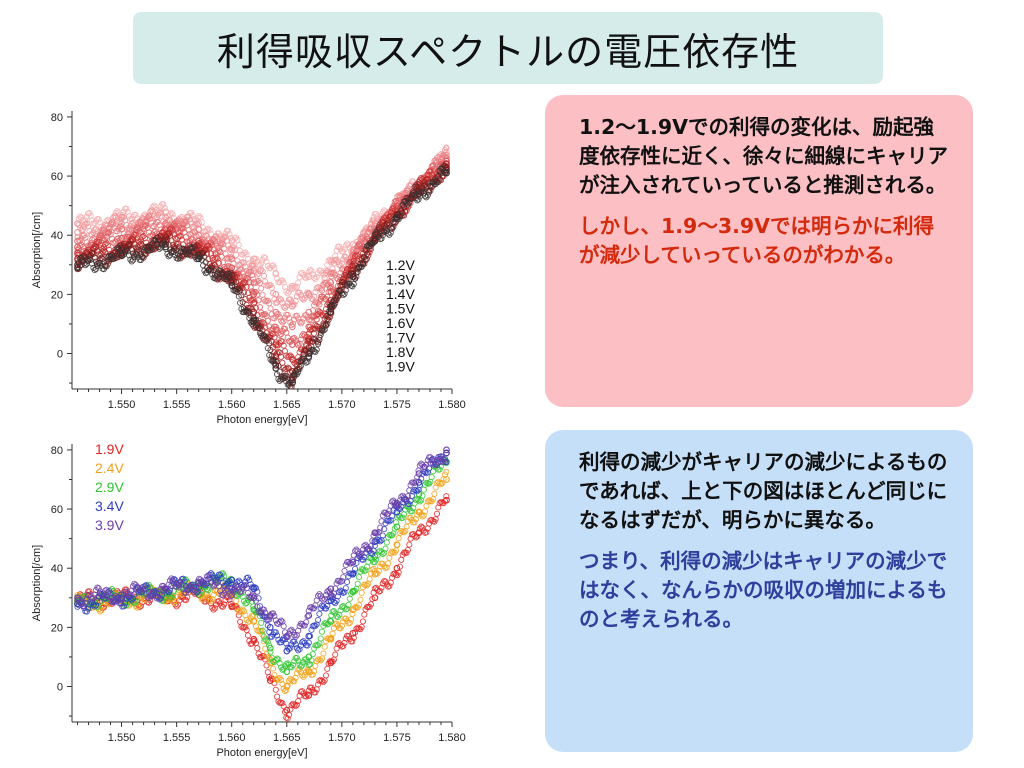  I want to click on chart1-y-tick-label: 60, so click(57, 510).